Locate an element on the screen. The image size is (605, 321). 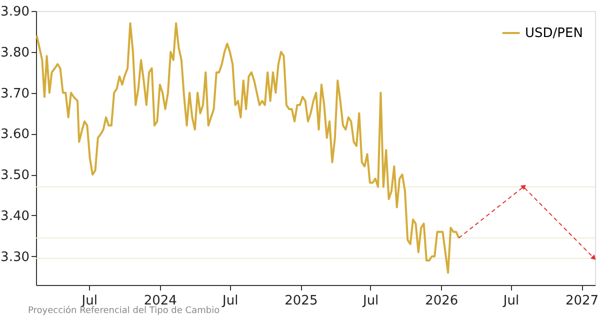
x-tick-label: 2027 is located at coordinates (582, 301).